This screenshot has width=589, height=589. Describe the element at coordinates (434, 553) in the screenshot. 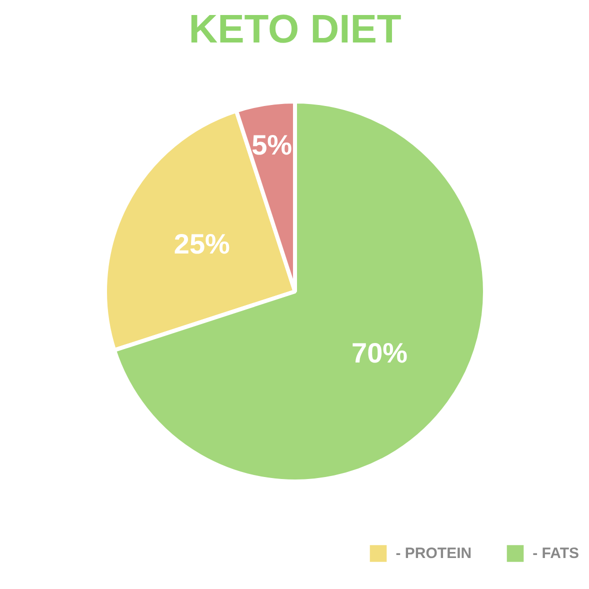

I see `legend-label: - PROTEIN` at that location.